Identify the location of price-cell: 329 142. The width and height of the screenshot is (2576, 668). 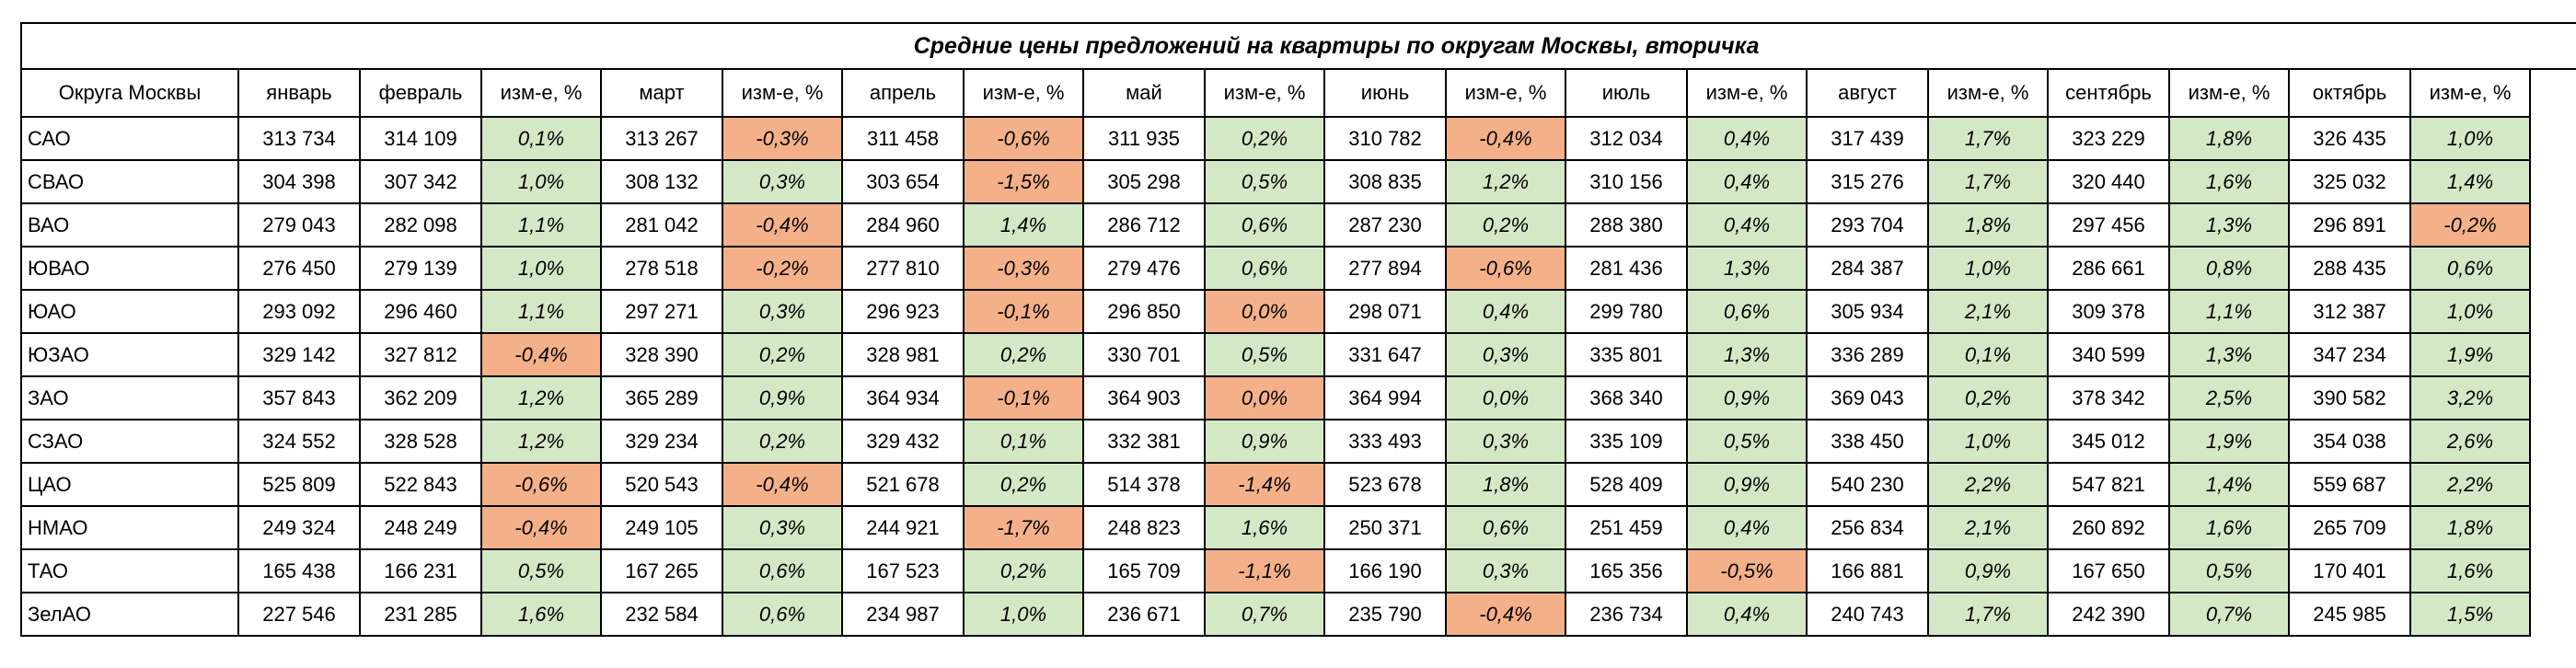
(299, 354).